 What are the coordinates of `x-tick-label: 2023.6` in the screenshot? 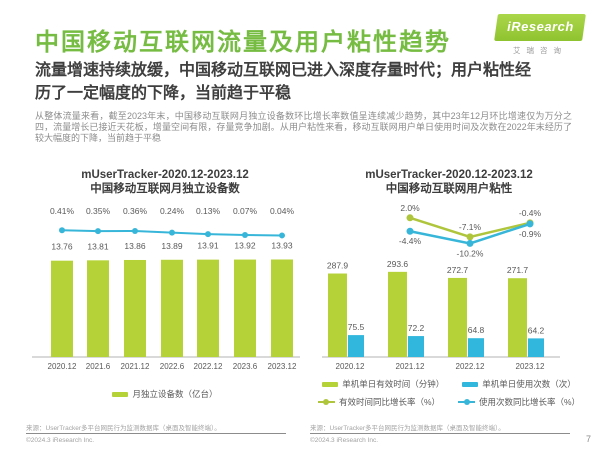 It's located at (245, 366).